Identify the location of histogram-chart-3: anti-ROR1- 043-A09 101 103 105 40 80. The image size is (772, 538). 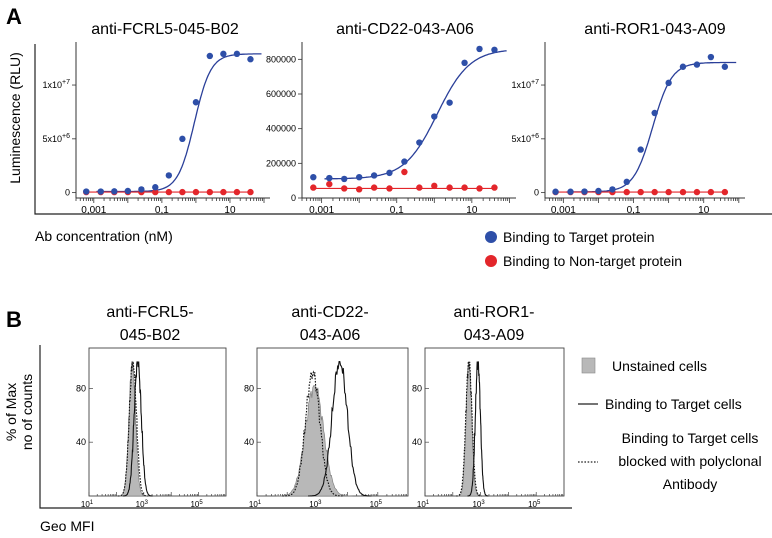
(488, 406).